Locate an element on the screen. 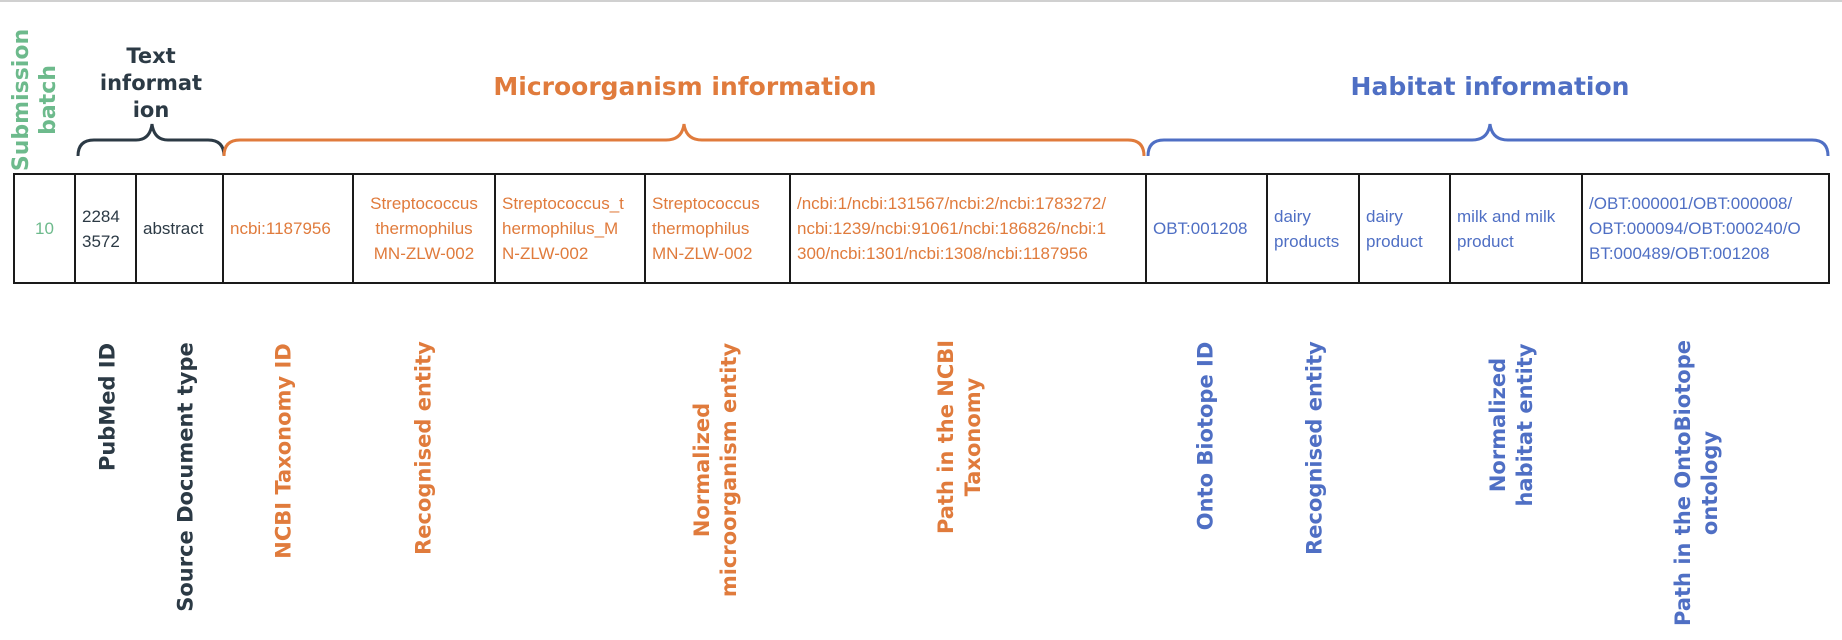 This screenshot has width=1842, height=640. label-source-document-type: Source Document type is located at coordinates (185, 477).